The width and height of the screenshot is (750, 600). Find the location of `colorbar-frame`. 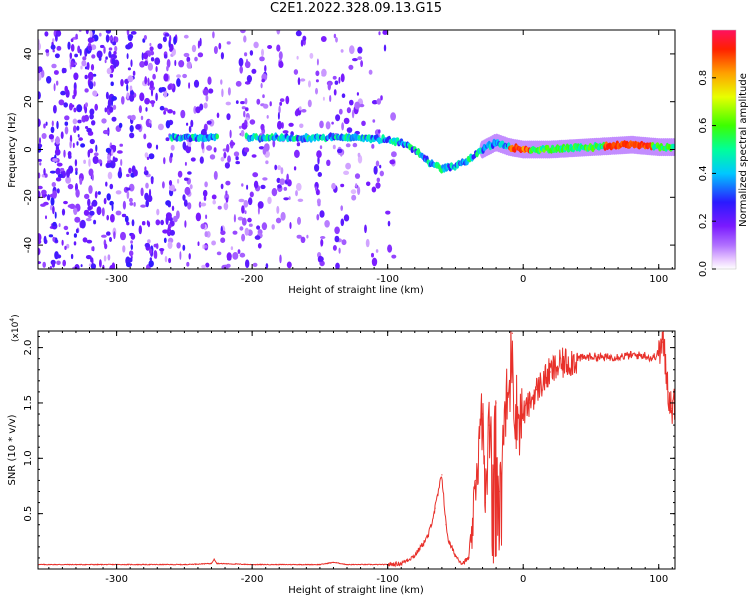

colorbar-frame is located at coordinates (724, 149).